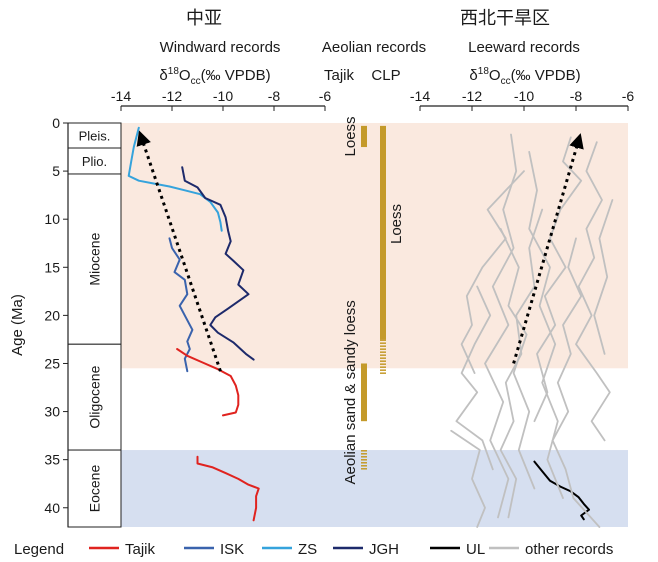 The width and height of the screenshot is (658, 562). I want to click on left-x-axis: -14 -12 -10 -8 -6, so click(221, 99).